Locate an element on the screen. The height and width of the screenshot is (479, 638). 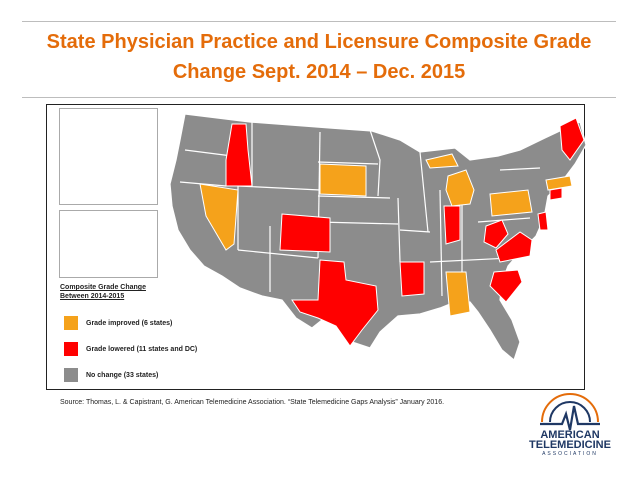
state-in is located at coordinates (452, 225).